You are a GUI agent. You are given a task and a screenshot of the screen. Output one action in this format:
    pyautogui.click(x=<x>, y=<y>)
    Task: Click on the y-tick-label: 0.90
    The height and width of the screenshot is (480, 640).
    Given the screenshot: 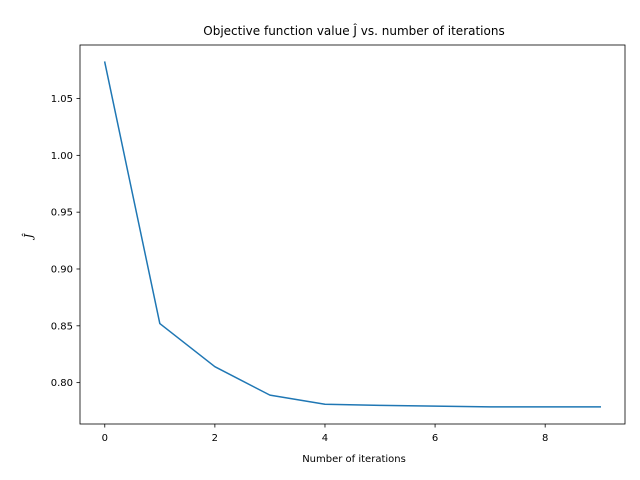 What is the action you would take?
    pyautogui.click(x=62, y=269)
    